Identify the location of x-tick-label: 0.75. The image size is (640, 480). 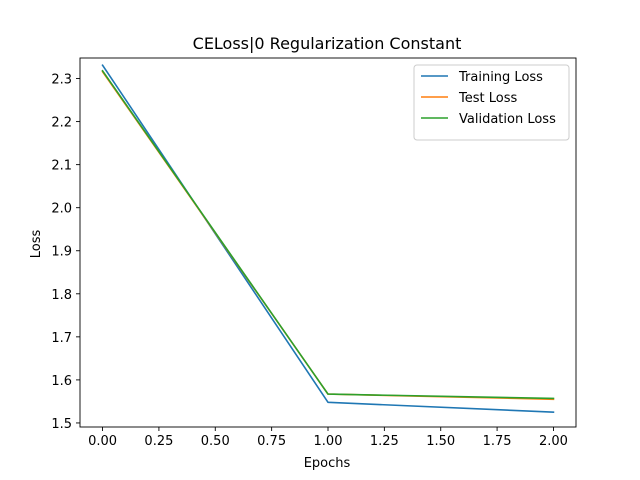
(271, 441).